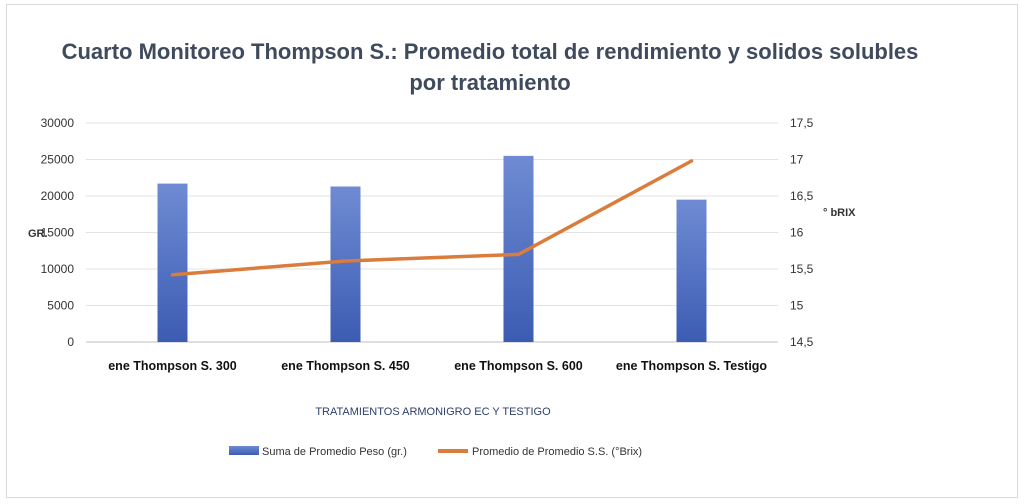 Image resolution: width=1024 pixels, height=504 pixels. What do you see at coordinates (433, 412) in the screenshot?
I see `x-axis-title: TRATAMIENTOS ARMONIGRO EC Y TESTIGO` at bounding box center [433, 412].